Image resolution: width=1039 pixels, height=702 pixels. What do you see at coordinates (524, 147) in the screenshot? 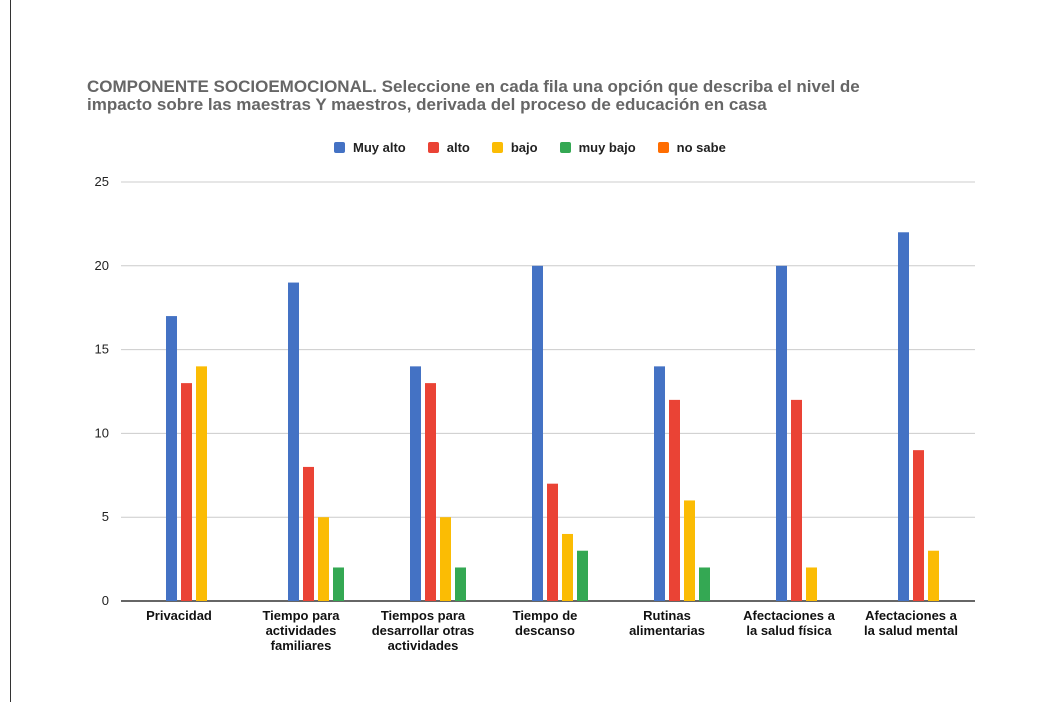
I see `legend-label: bajo` at bounding box center [524, 147].